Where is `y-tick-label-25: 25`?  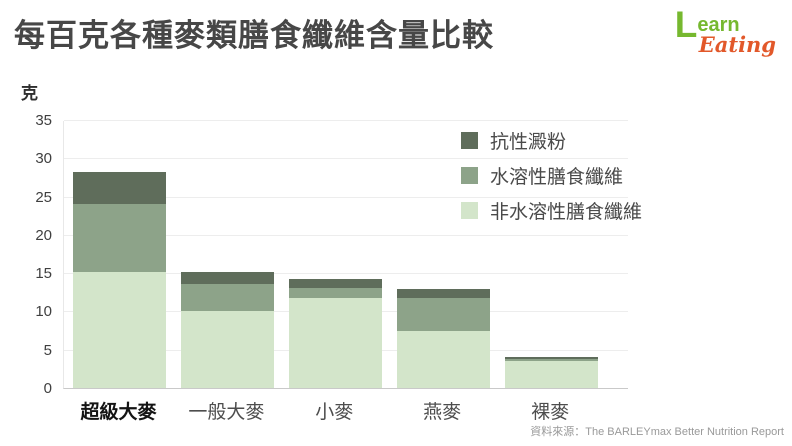 y-tick-label-25: 25 is located at coordinates (43, 197).